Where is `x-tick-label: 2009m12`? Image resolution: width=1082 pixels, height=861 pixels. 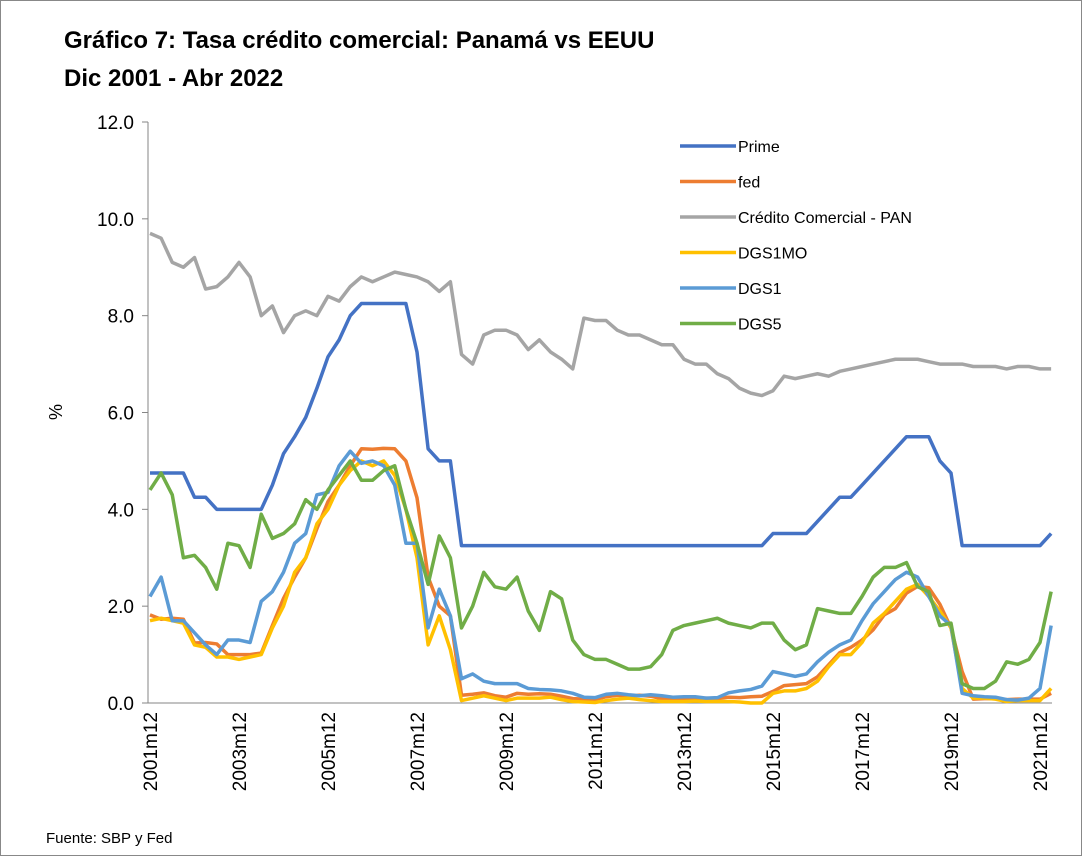 x-tick-label: 2009m12 is located at coordinates (507, 751).